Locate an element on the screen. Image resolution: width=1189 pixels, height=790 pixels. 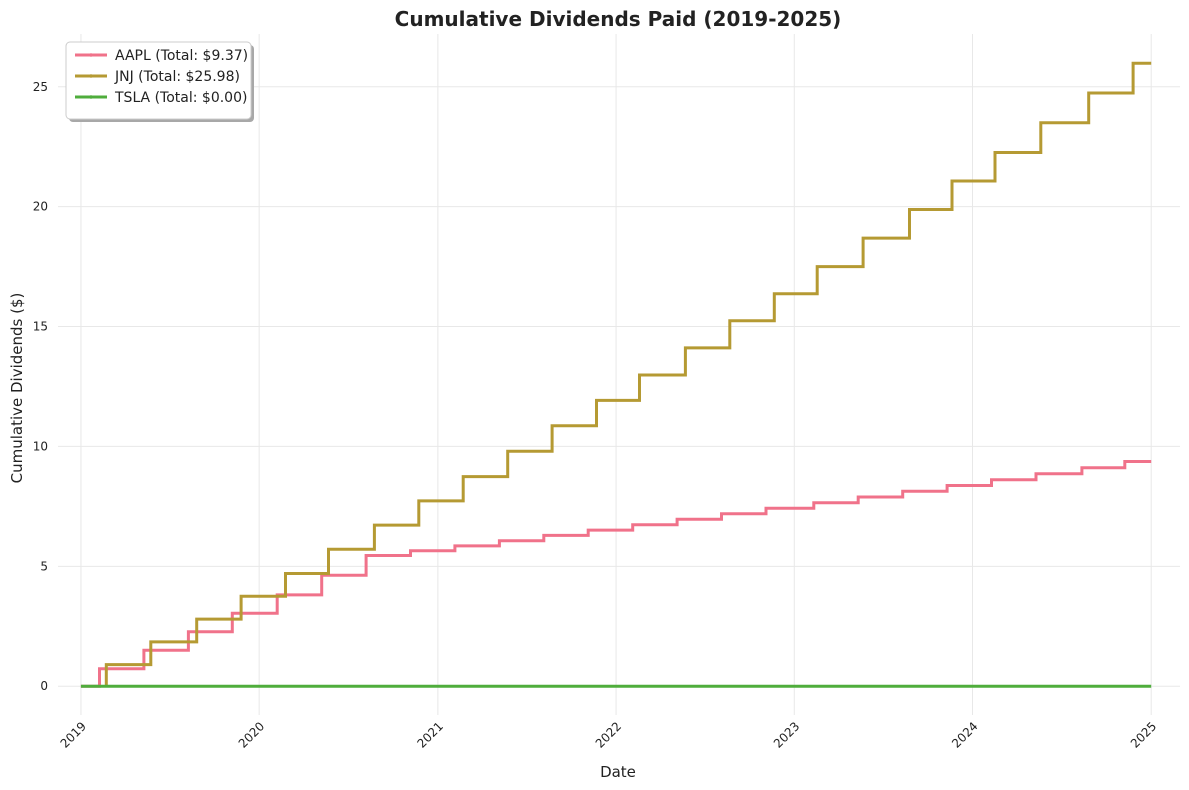
x-tick-label: 2020 is located at coordinates (251, 734).